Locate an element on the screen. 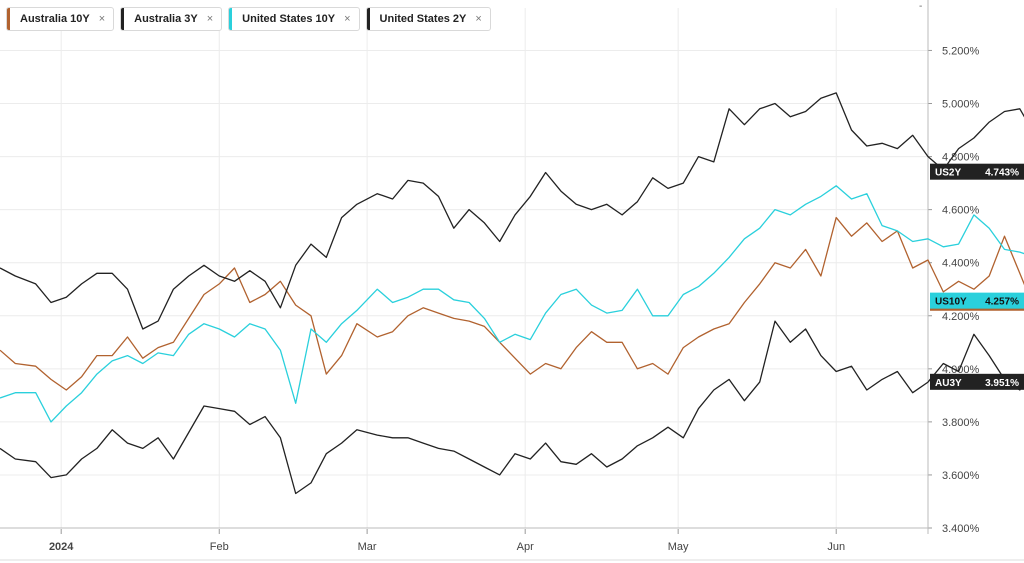 This screenshot has width=1024, height=563. last-value-tag-us2y: US2Y 4.743% is located at coordinates (977, 171).